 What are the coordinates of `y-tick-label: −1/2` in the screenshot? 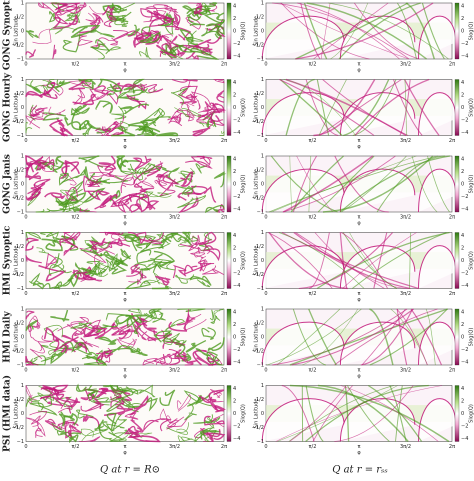 It's located at (258, 122).